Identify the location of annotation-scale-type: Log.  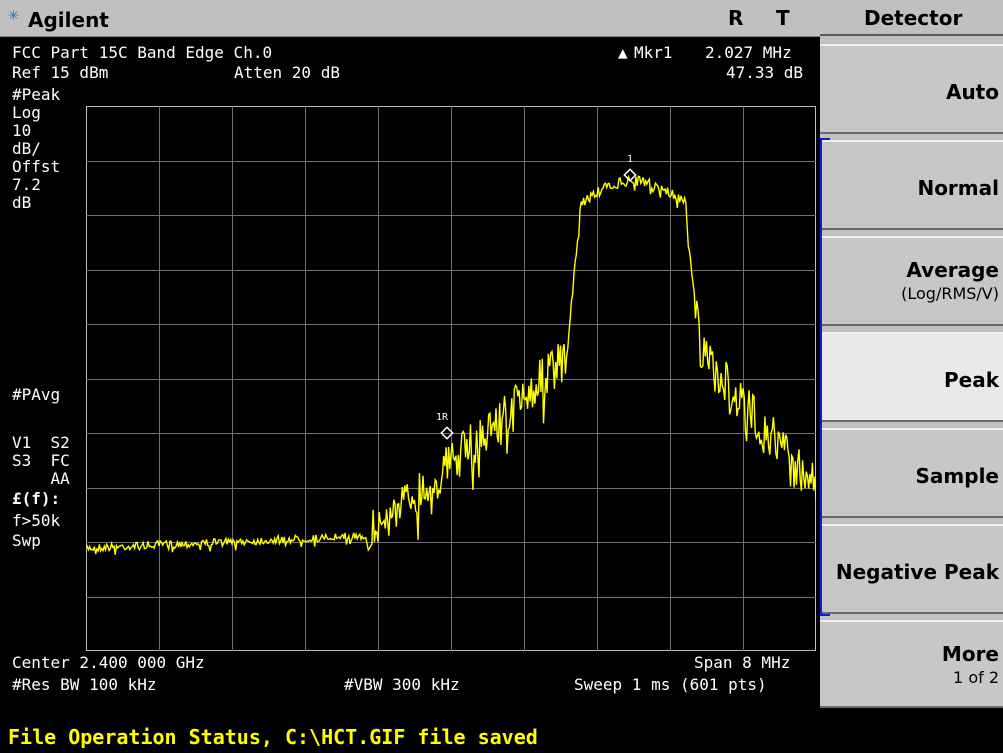
(26, 112).